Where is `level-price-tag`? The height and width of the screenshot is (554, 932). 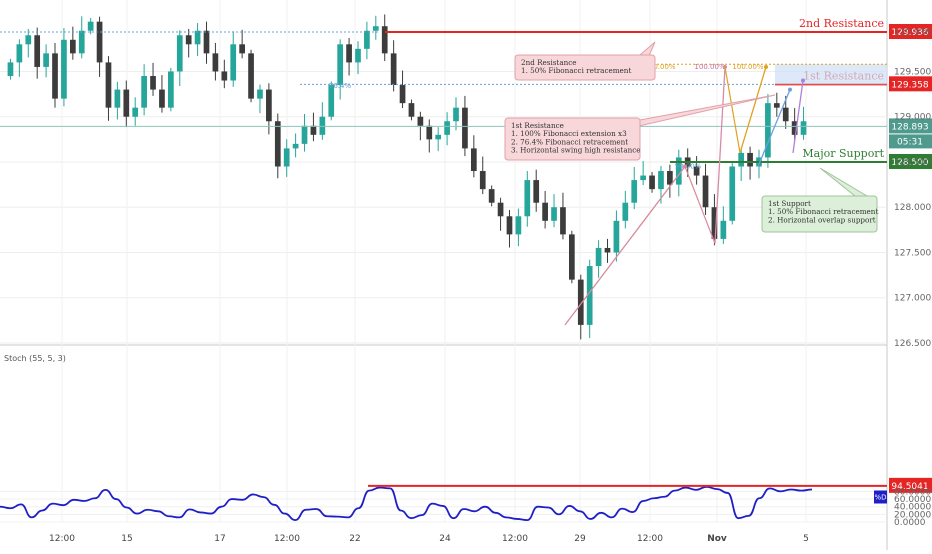 level-price-tag is located at coordinates (910, 84).